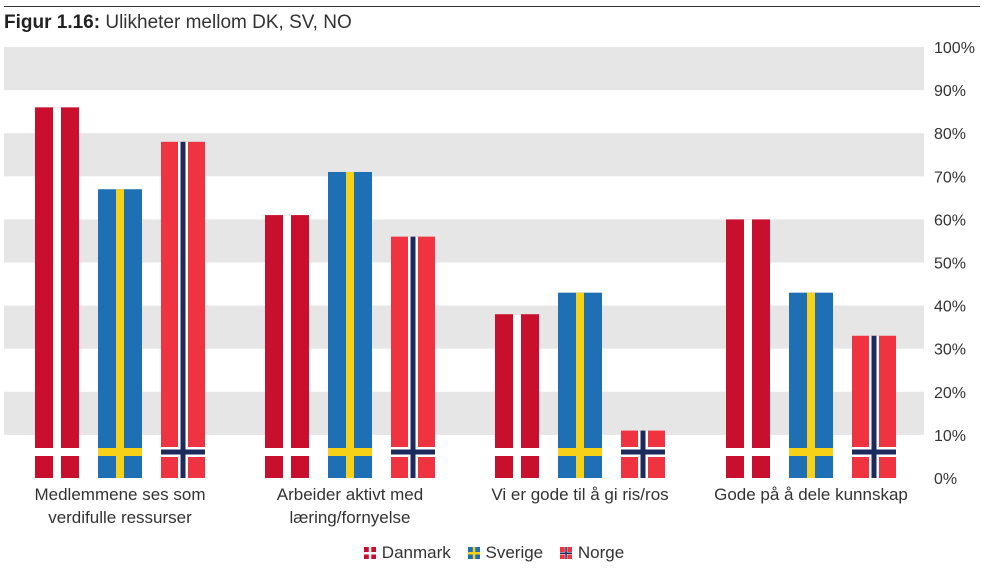 This screenshot has height=568, width=988. Describe the element at coordinates (950, 350) in the screenshot. I see `y-tick-label: 30%` at that location.